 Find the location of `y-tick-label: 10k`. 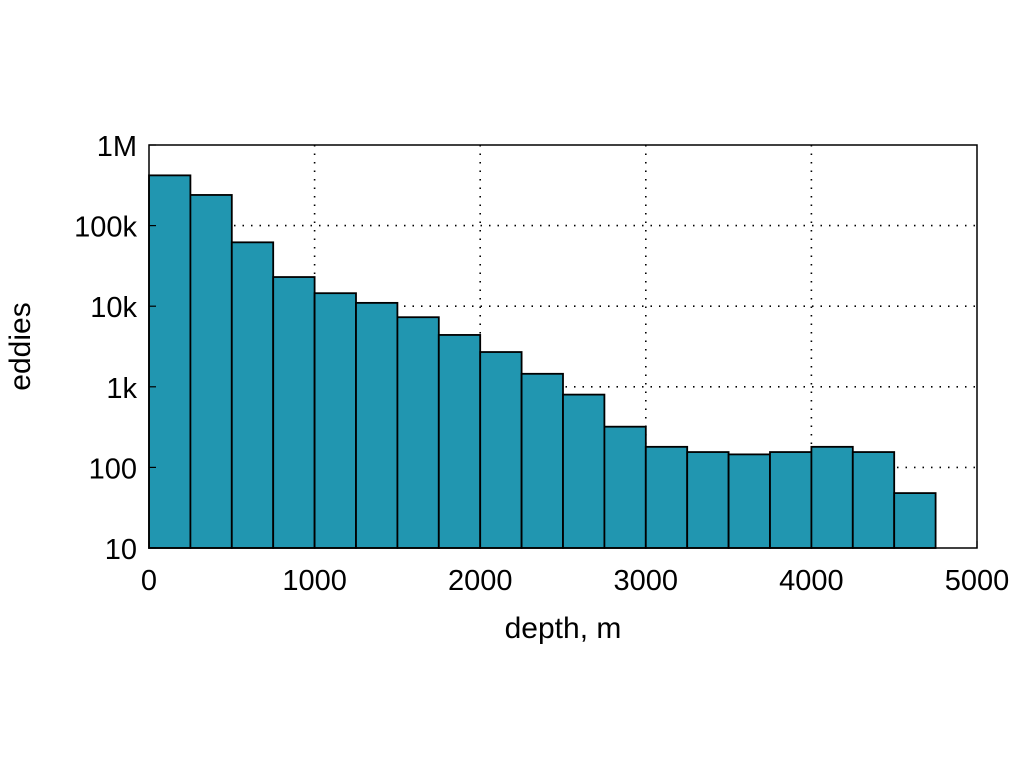

y-tick-label: 10k is located at coordinates (113, 308).